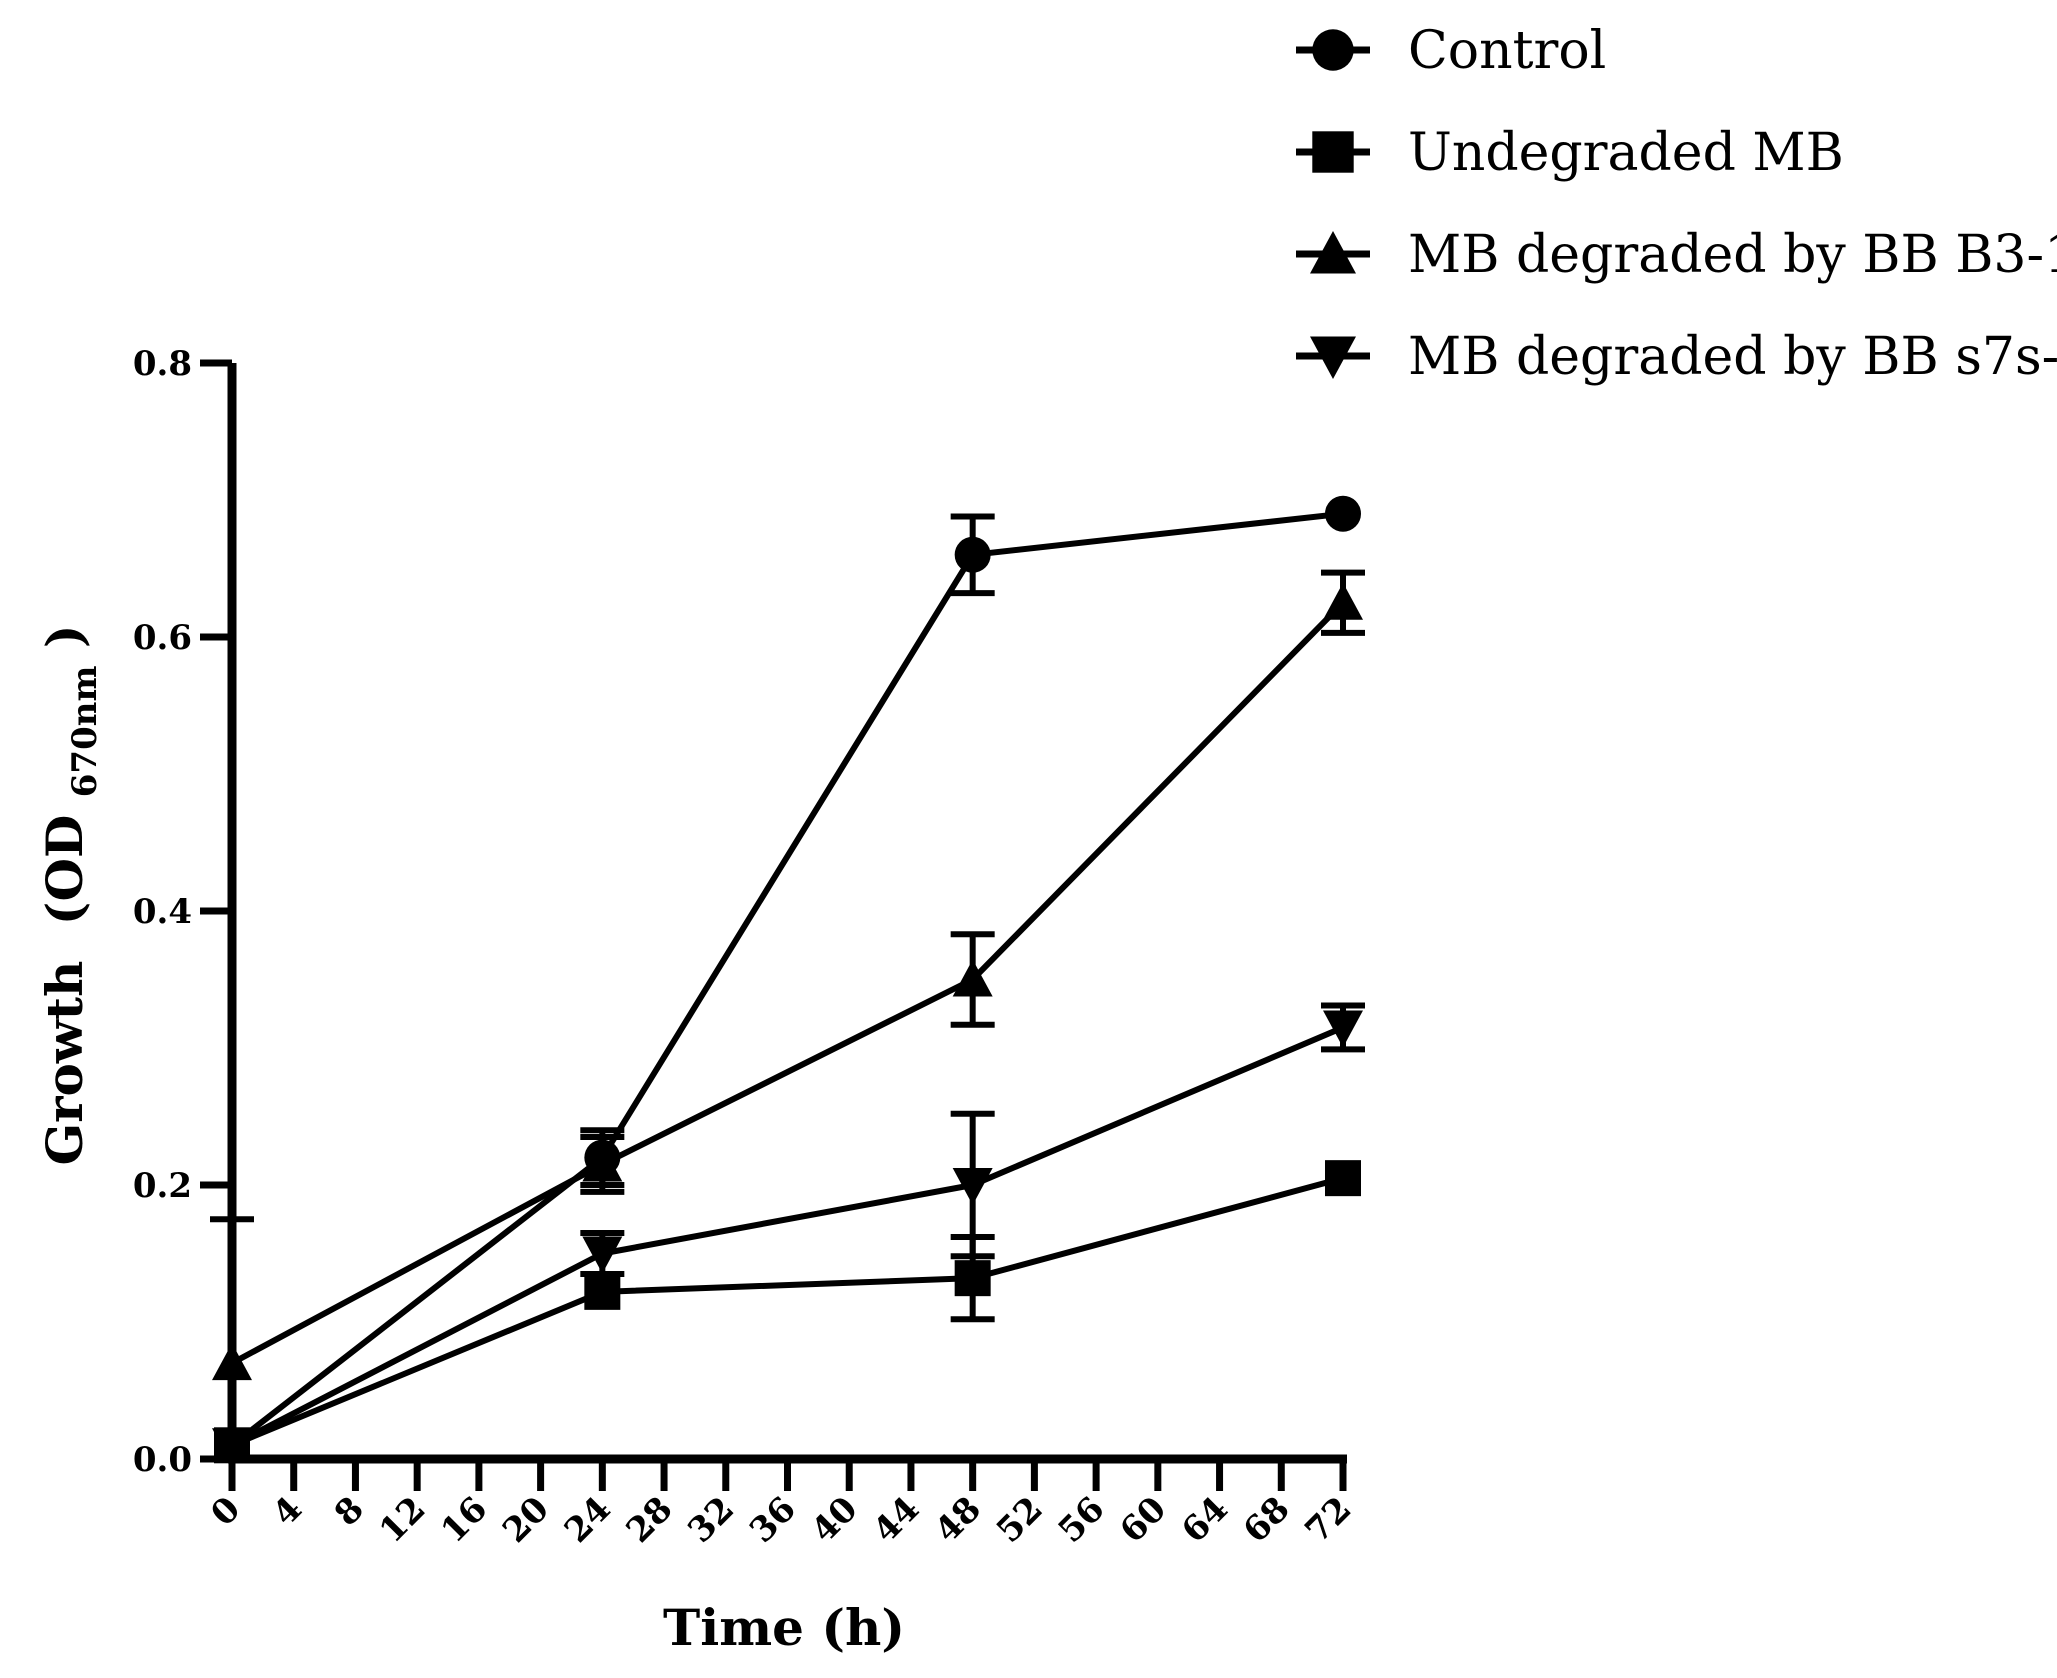  What do you see at coordinates (784, 1627) in the screenshot?
I see `x-axis-title: Time (h)` at bounding box center [784, 1627].